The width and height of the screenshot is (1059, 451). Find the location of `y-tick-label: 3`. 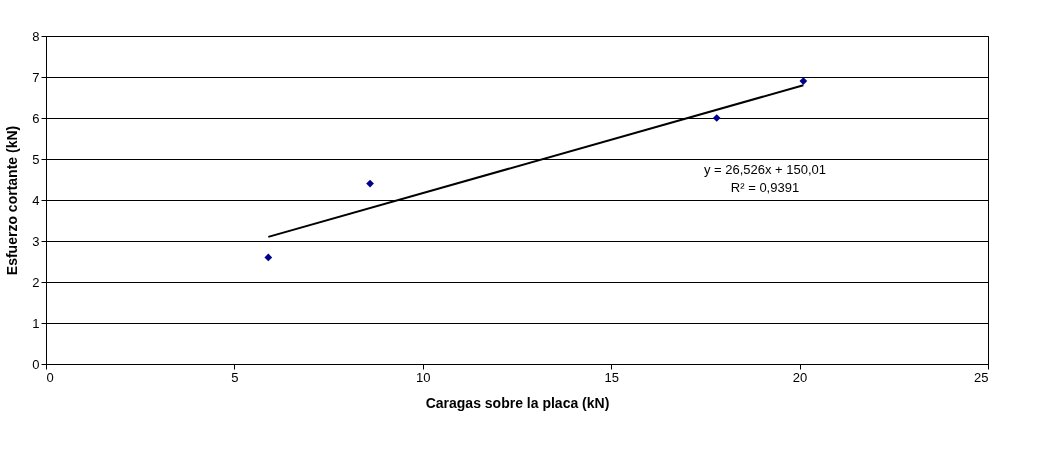

y-tick-label: 3 is located at coordinates (36, 241).